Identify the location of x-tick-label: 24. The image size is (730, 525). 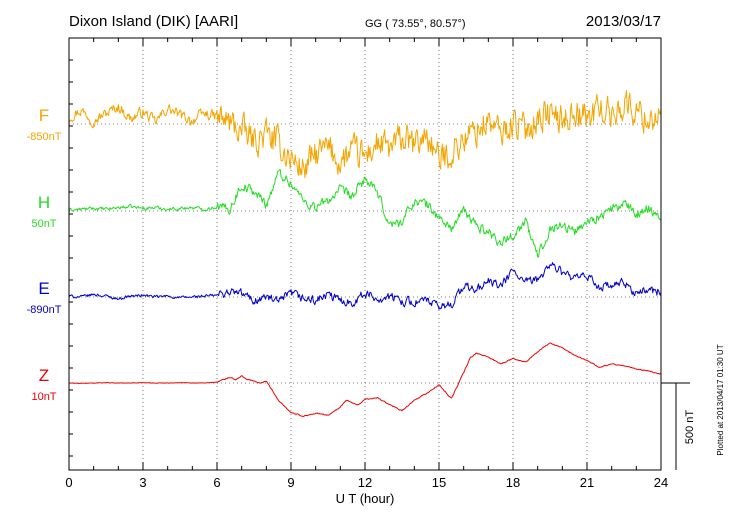
(661, 482).